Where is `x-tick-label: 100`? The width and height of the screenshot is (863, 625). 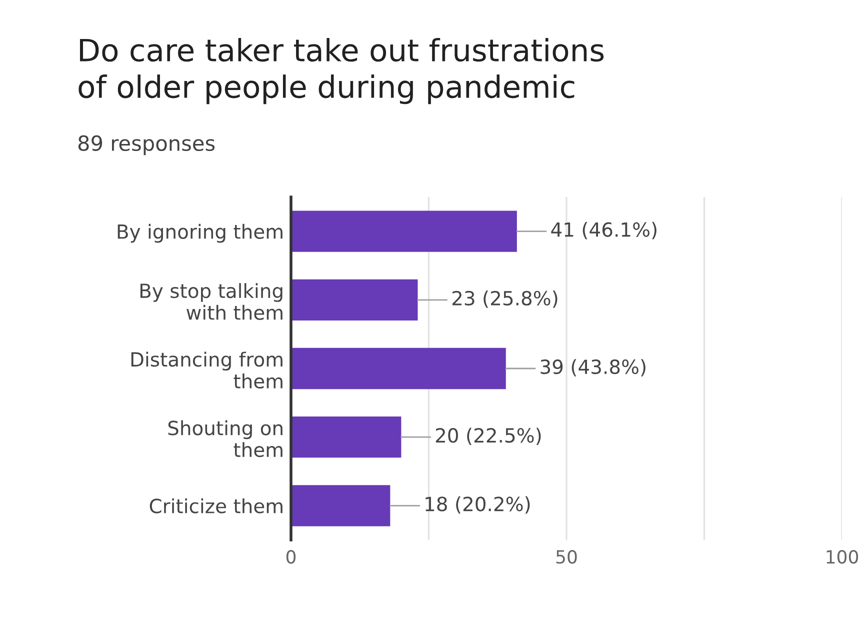 x-tick-label: 100 is located at coordinates (842, 557).